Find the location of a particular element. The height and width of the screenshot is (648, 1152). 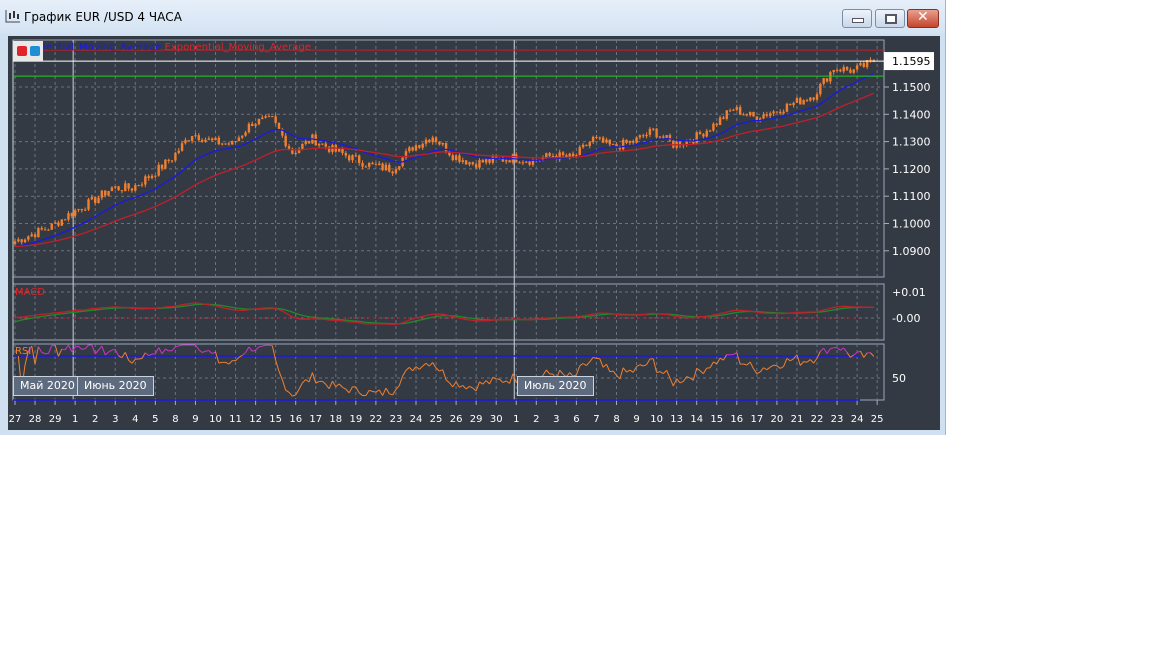

date-label: 3 is located at coordinates (556, 419).